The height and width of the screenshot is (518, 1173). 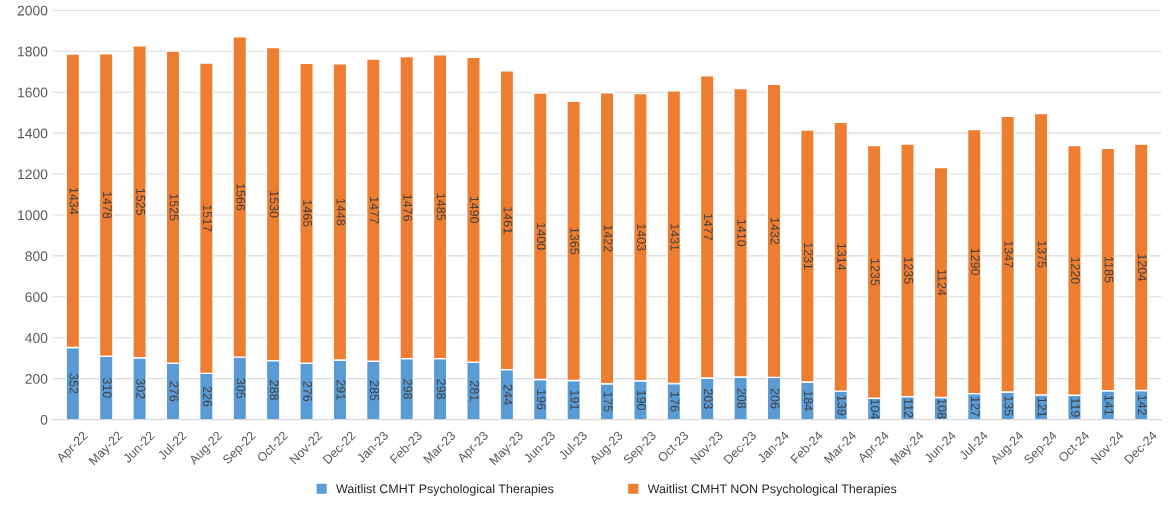 What do you see at coordinates (708, 399) in the screenshot?
I see `data-label: 203` at bounding box center [708, 399].